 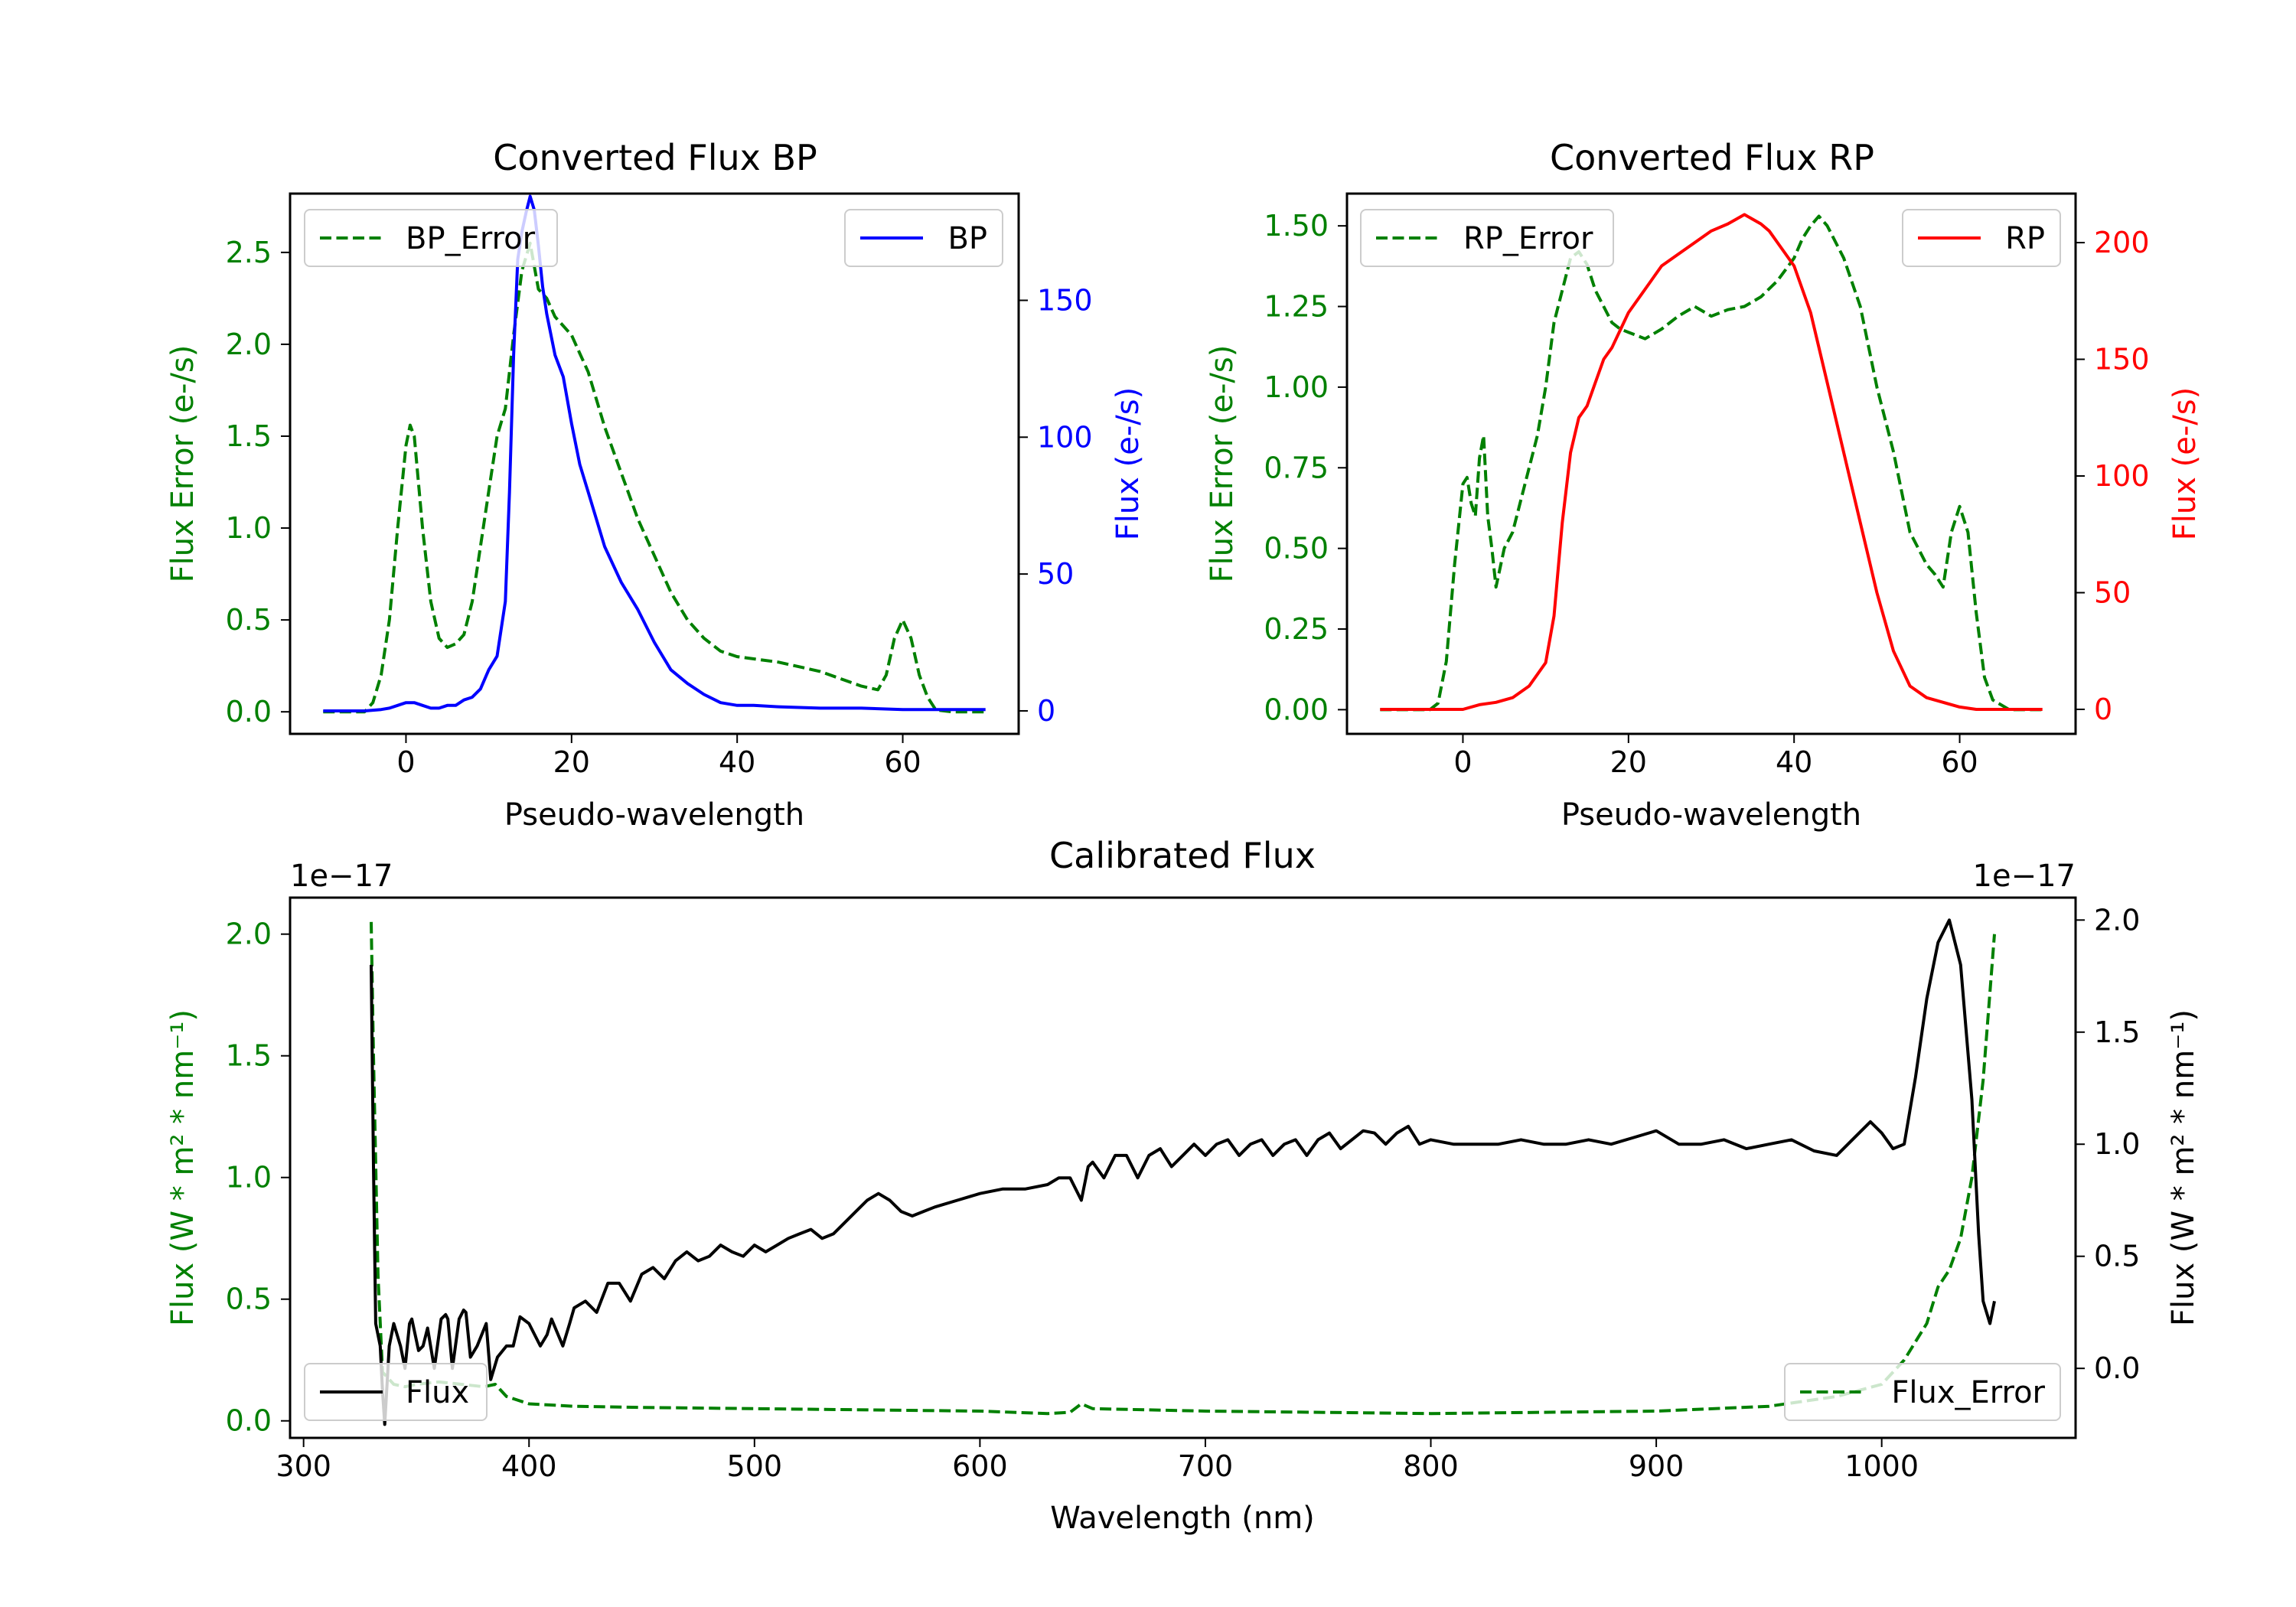 I want to click on series-rp-line, so click(x=1711, y=462).